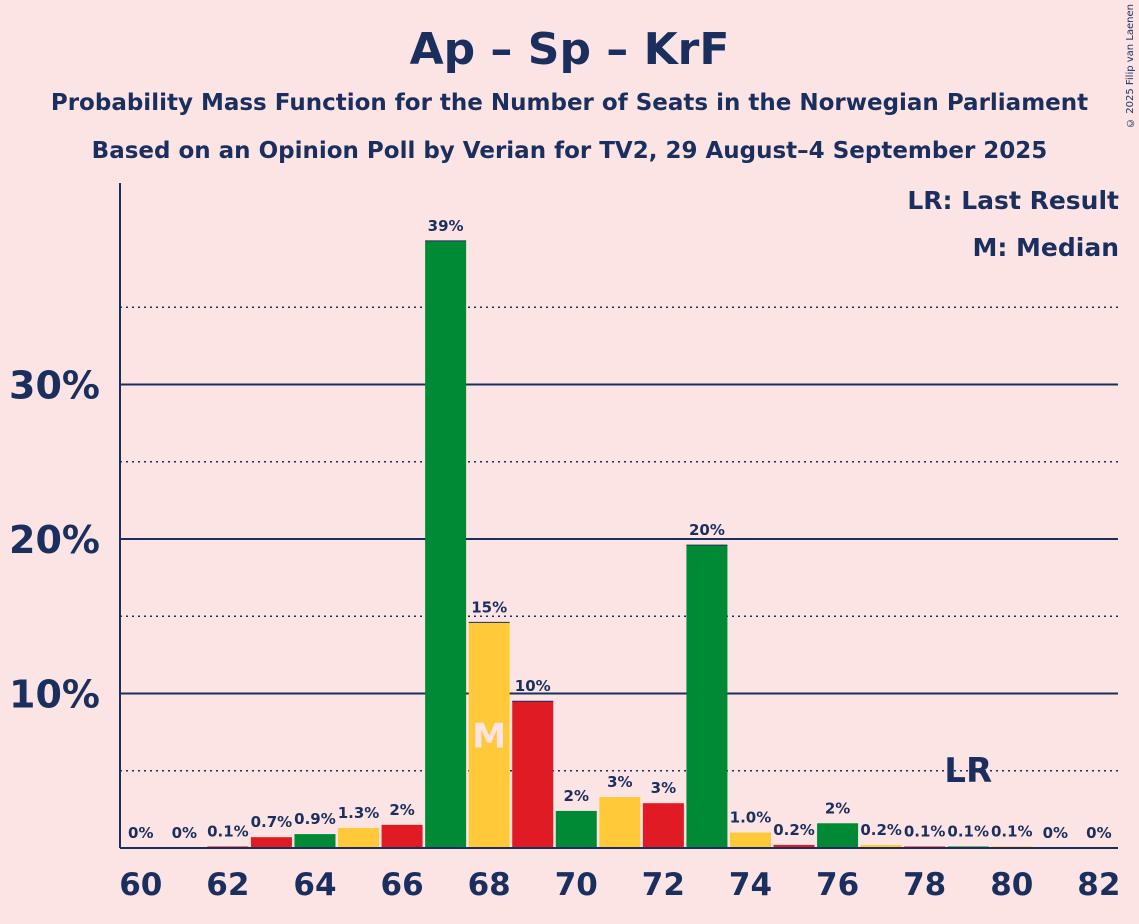 The width and height of the screenshot is (1139, 924). Describe the element at coordinates (1098, 833) in the screenshot. I see `data-label-seat-82: 0%` at that location.